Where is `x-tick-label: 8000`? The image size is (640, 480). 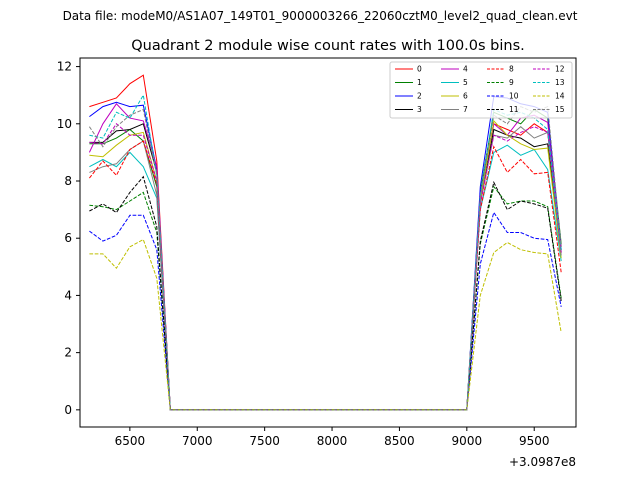 x-tick-label: 8000 is located at coordinates (332, 441).